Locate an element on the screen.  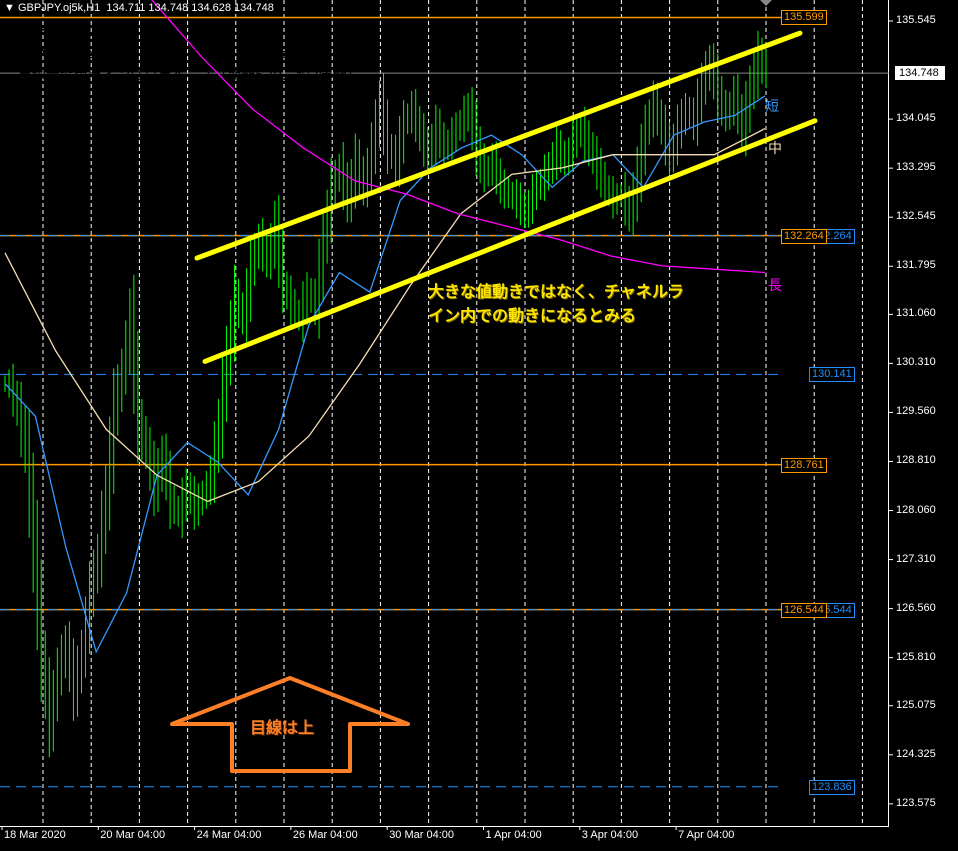
level-price-label: 130.141 is located at coordinates (832, 375).